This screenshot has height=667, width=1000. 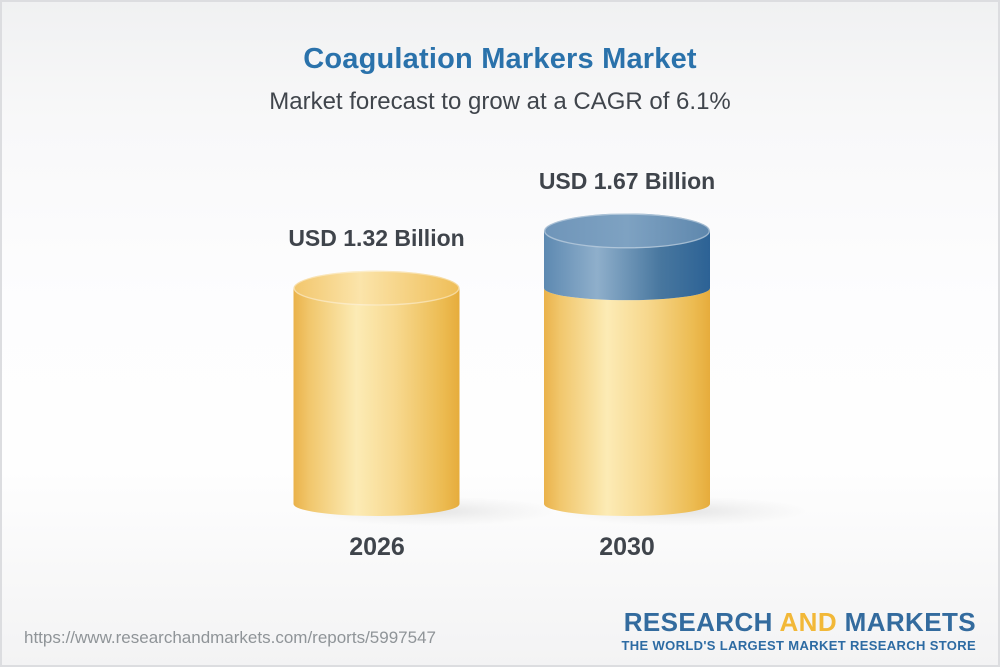 I want to click on category-label-2026: 2026, so click(x=377, y=547).